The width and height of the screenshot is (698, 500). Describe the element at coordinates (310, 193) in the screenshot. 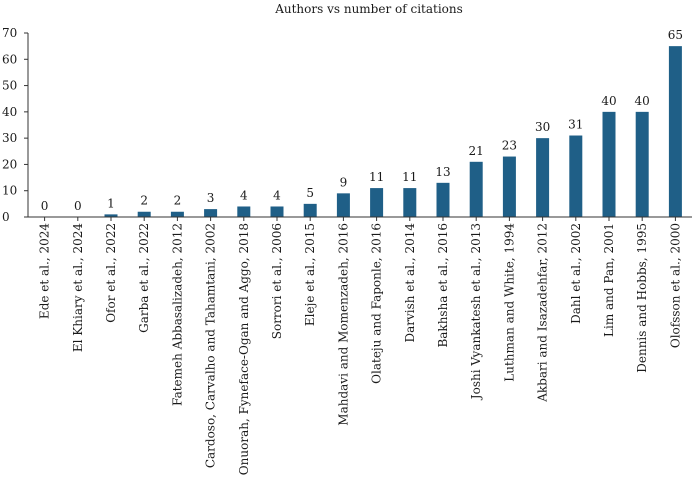

I see `data-label: 5` at that location.